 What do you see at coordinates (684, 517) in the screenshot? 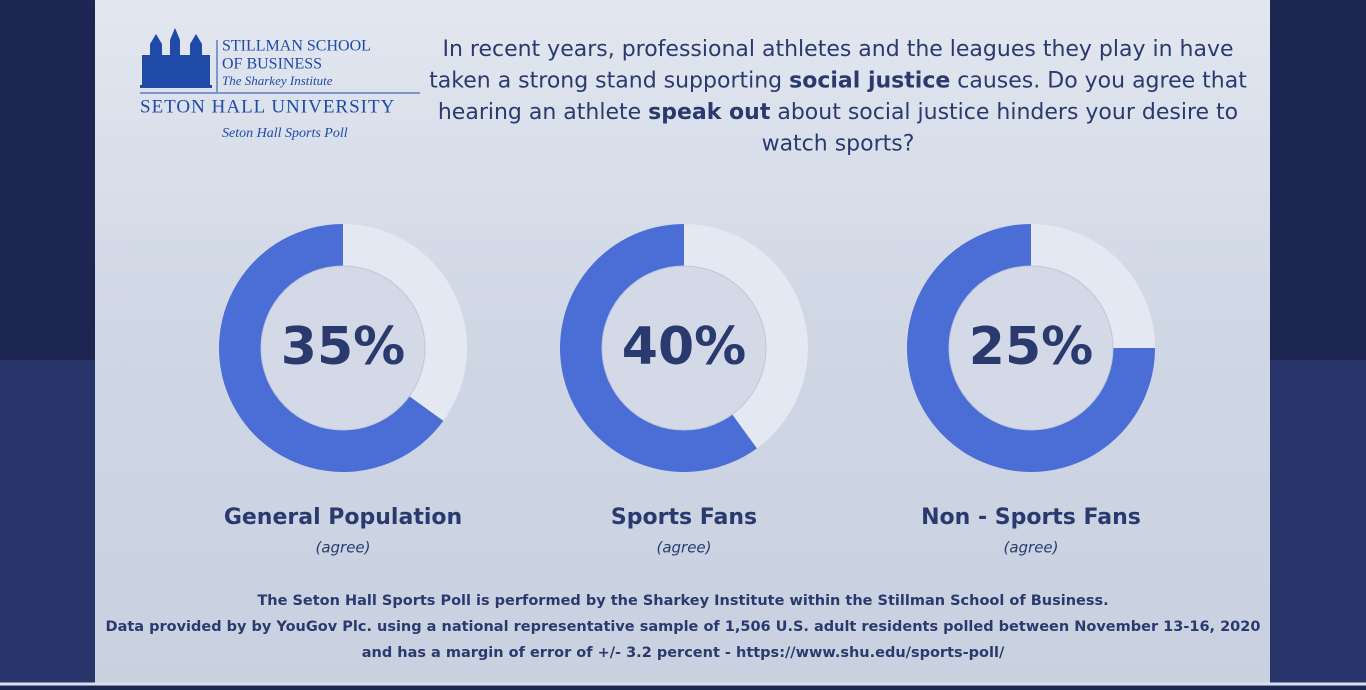
I see `chart-title: Sports Fans` at bounding box center [684, 517].